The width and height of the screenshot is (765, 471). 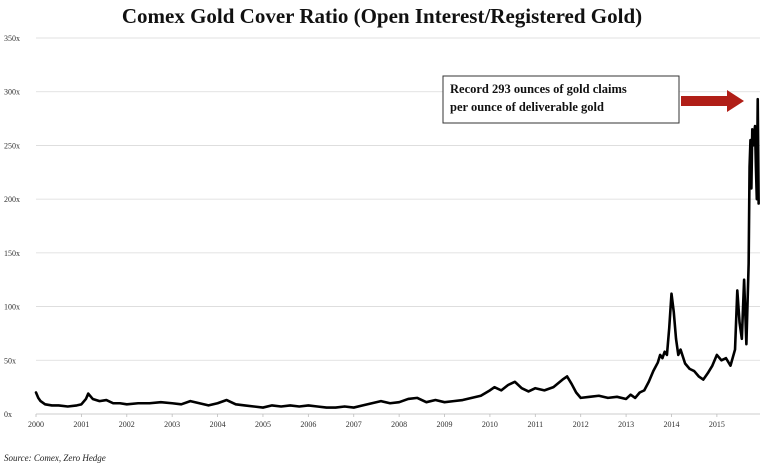 What do you see at coordinates (12, 145) in the screenshot?
I see `y-tick-label-5: 250x` at bounding box center [12, 145].